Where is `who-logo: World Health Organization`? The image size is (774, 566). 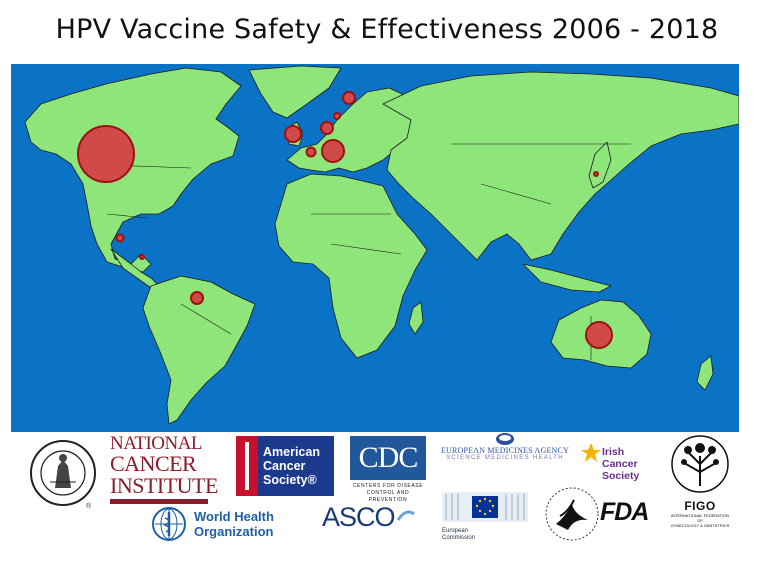 who-logo: World Health Organization is located at coordinates (220, 524).